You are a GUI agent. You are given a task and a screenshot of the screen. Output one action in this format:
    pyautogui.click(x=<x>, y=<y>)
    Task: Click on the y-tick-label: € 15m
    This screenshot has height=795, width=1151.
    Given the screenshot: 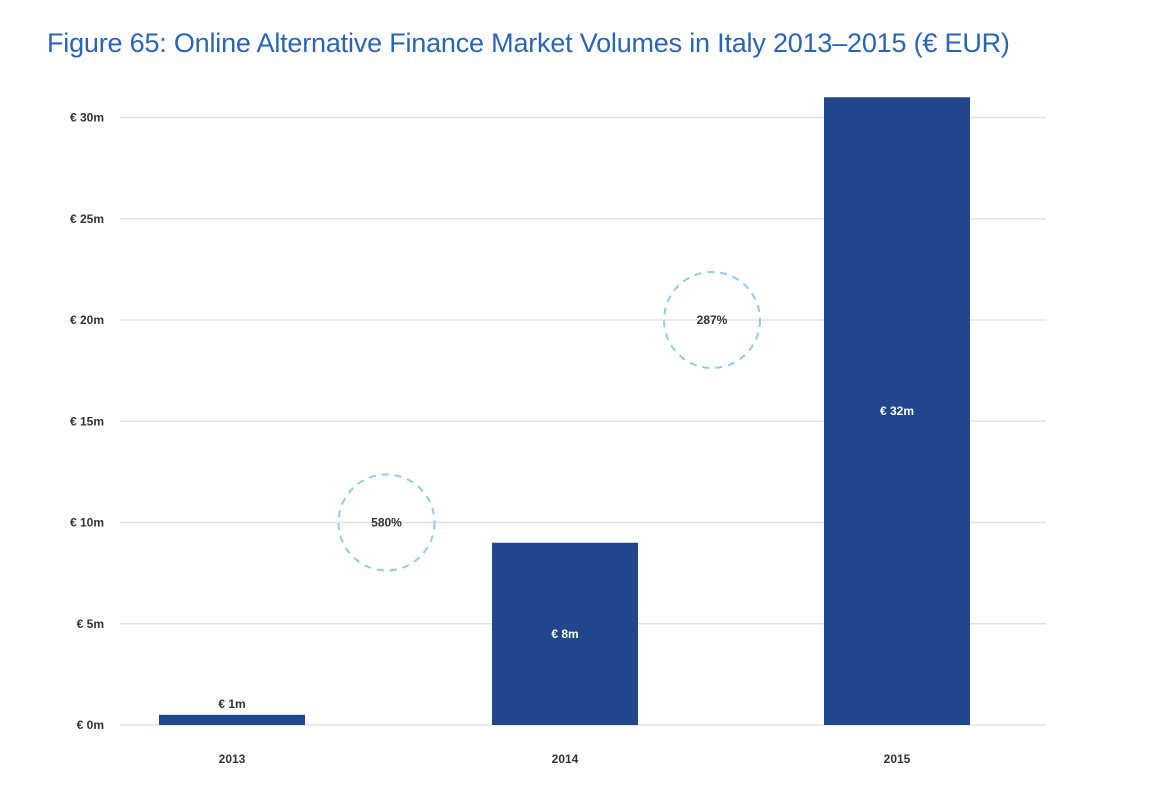 What is the action you would take?
    pyautogui.click(x=87, y=421)
    